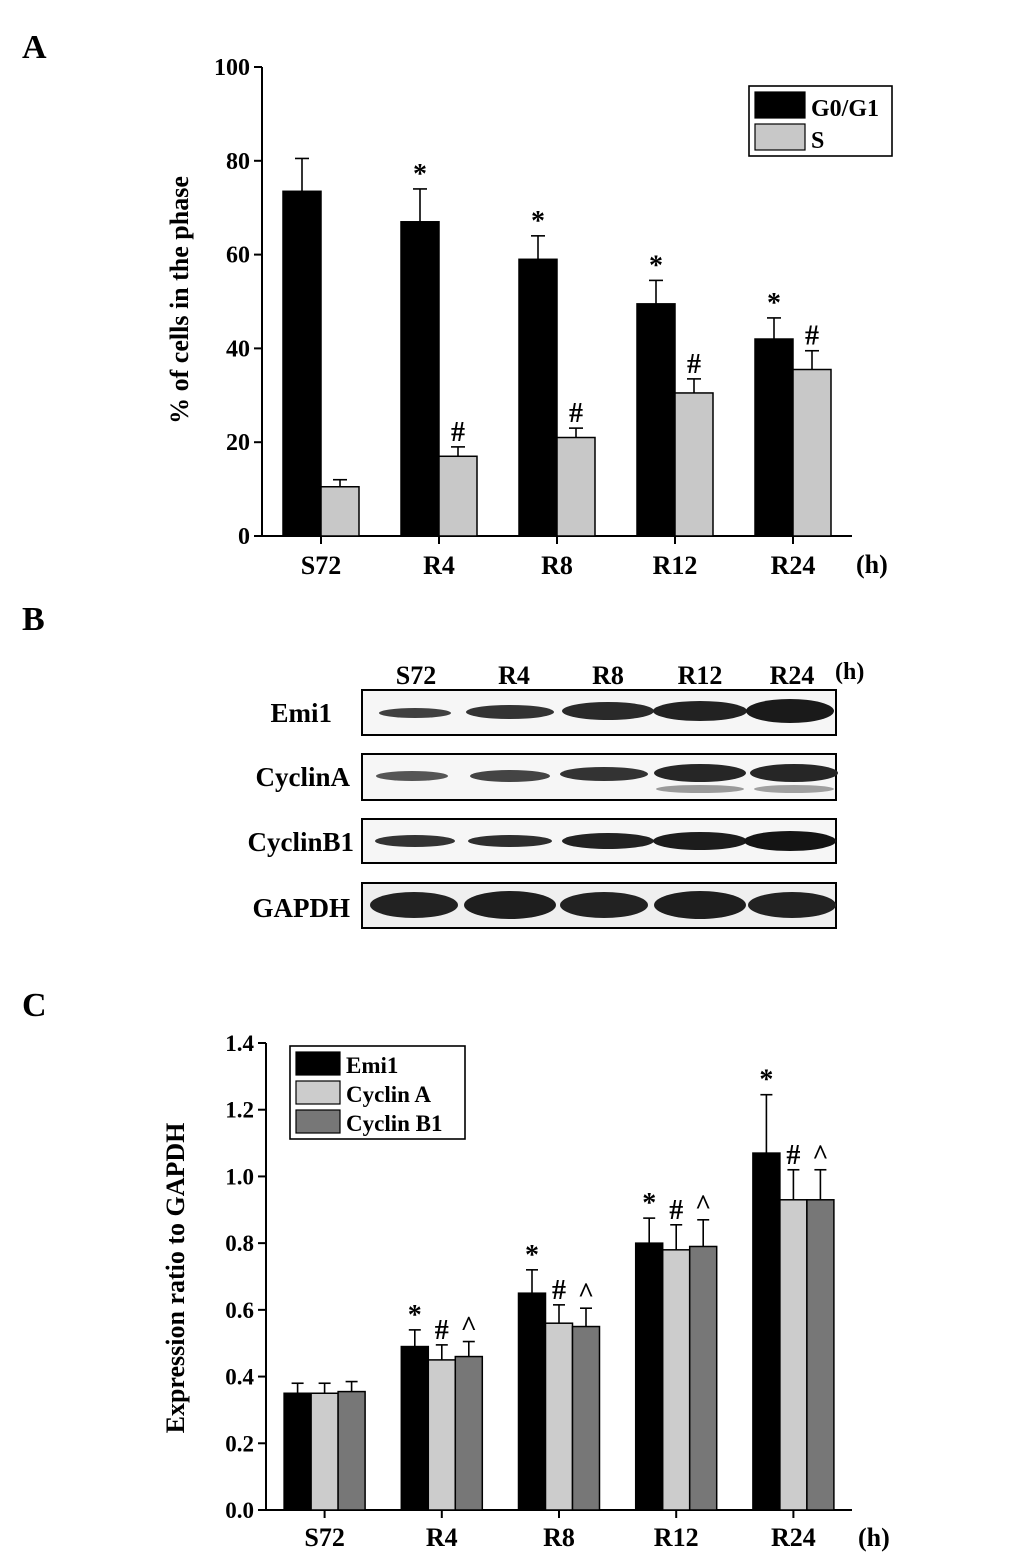 The image size is (1033, 1558). I want to click on chart-a-ylabel: % of cells in the phase, so click(179, 300).